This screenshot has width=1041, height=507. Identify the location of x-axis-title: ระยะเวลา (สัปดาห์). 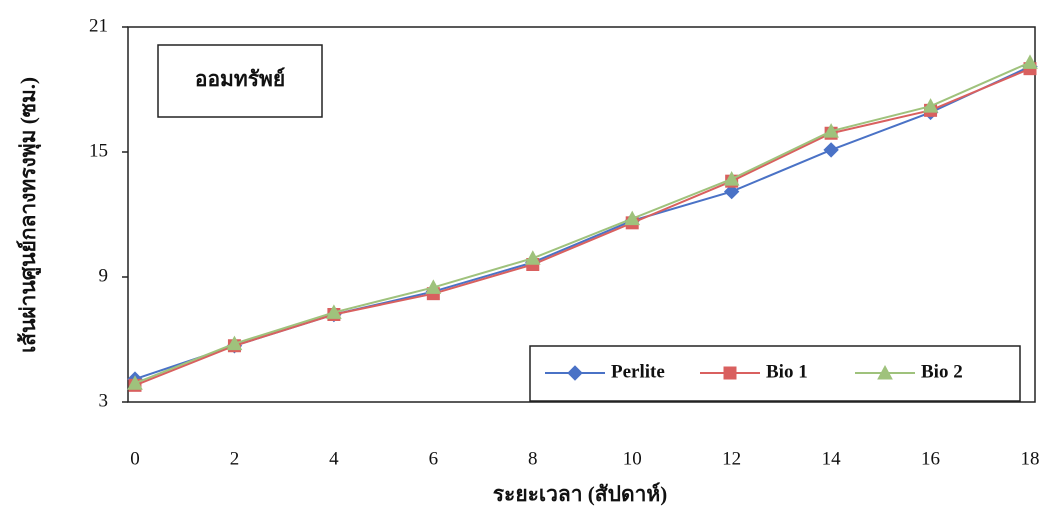
(580, 494).